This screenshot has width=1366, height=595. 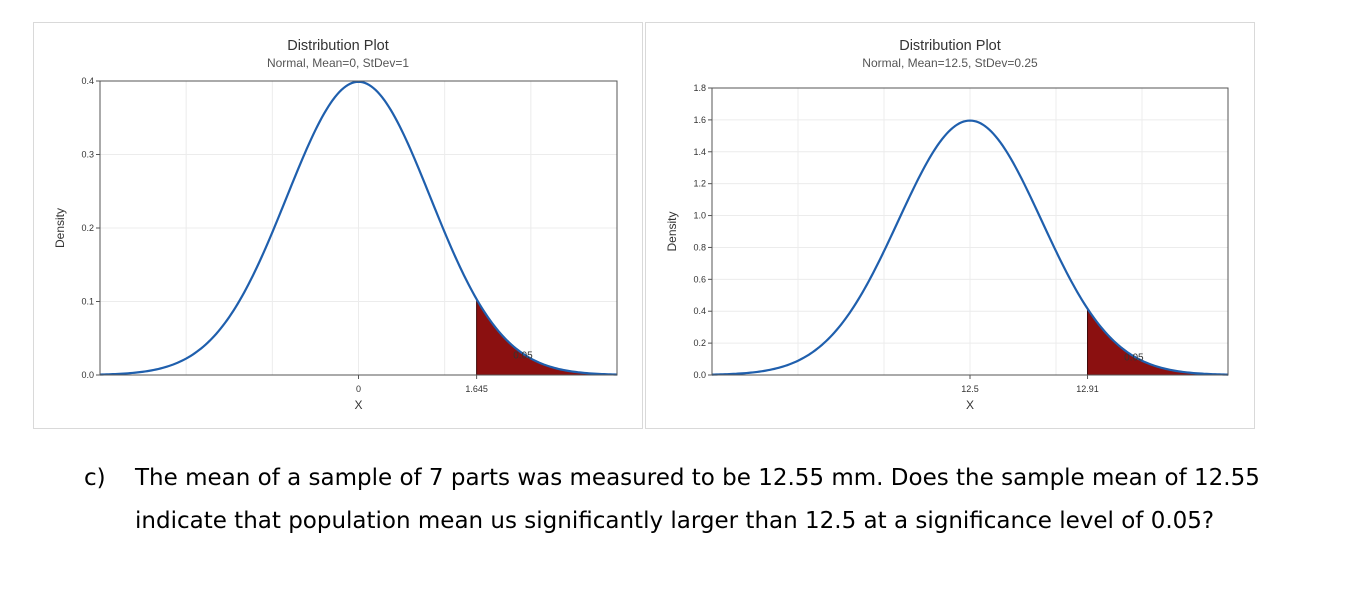 What do you see at coordinates (699, 120) in the screenshot?
I see `y-tick-label: 1.6` at bounding box center [699, 120].